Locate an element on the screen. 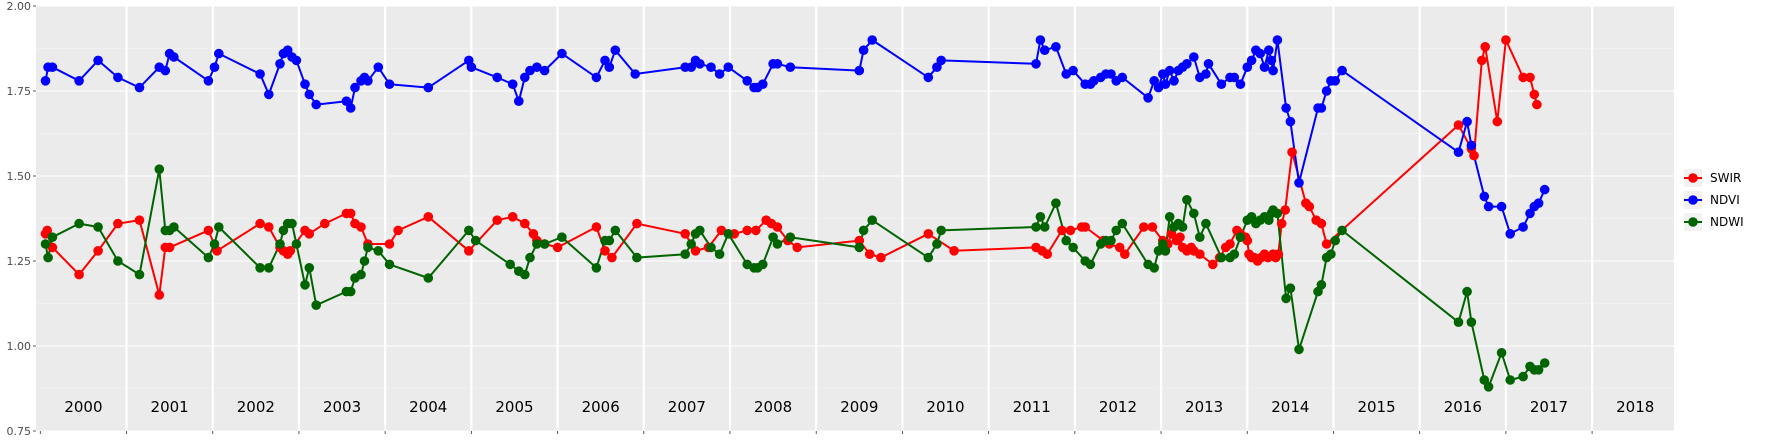 This screenshot has height=442, width=1773. year-label: 2003 is located at coordinates (342, 407).